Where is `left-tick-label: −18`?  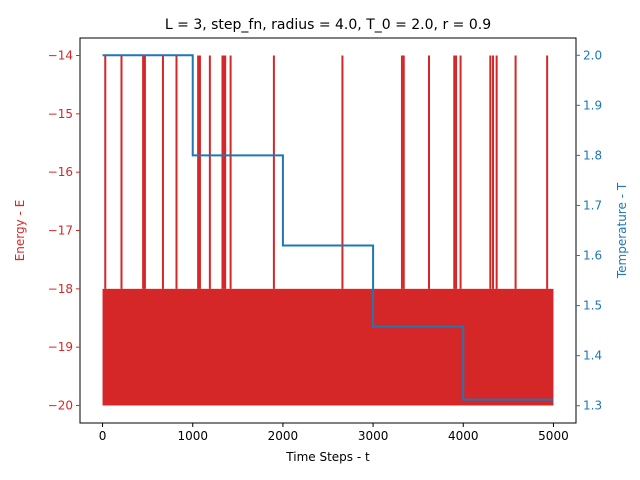
left-tick-label: −18 is located at coordinates (60, 289).